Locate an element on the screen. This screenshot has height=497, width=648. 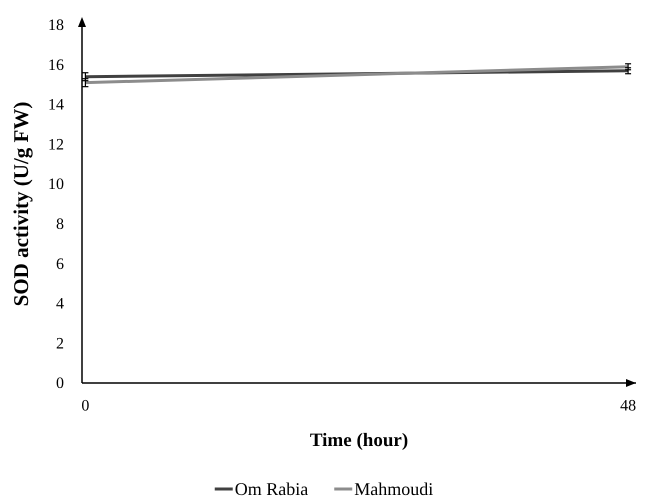
y-axis-title: SOD activity (U/g FW) is located at coordinates (21, 204).